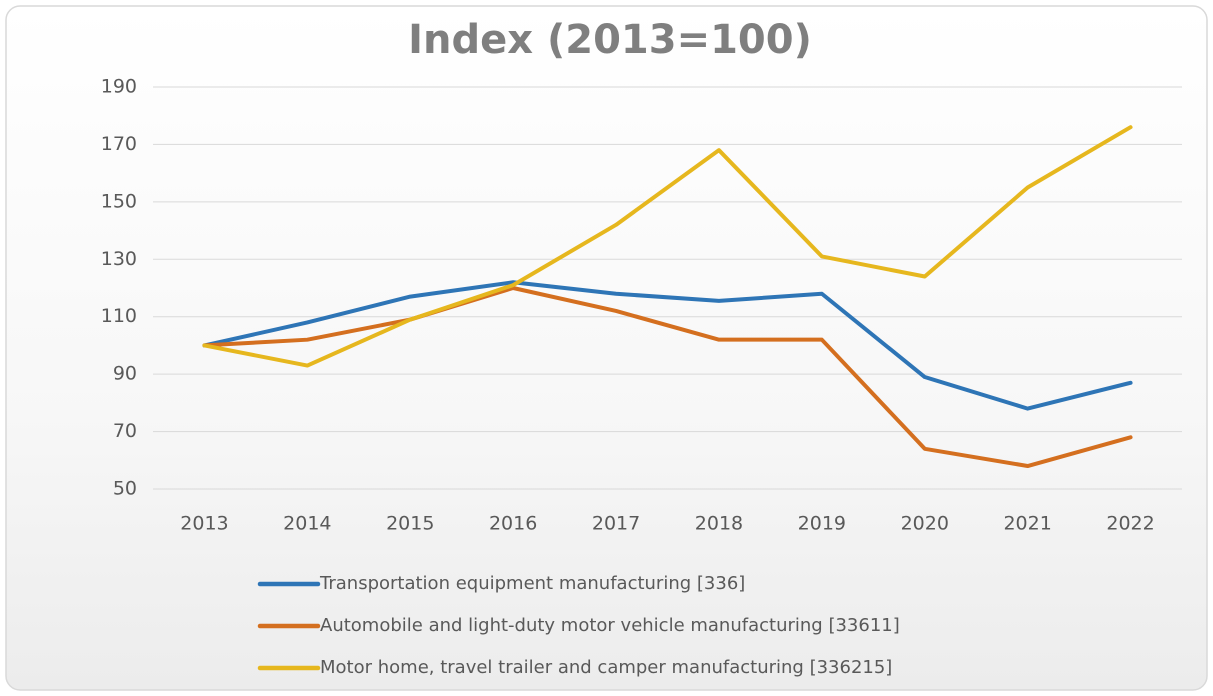 This screenshot has height=696, width=1213. Describe the element at coordinates (667, 345) in the screenshot. I see `series-line` at that location.